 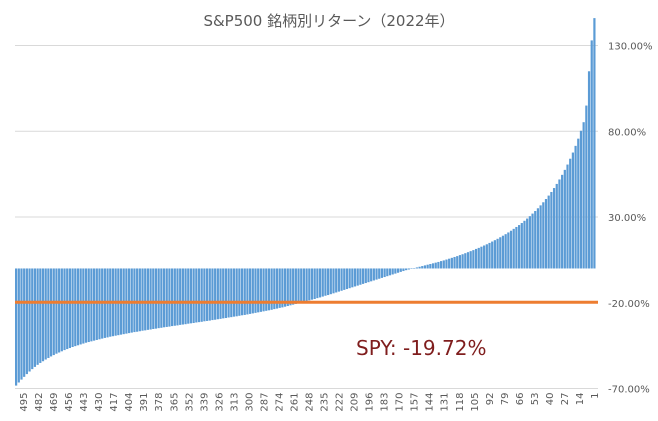 What do you see at coordinates (189, 402) in the screenshot?
I see `x-tick-label: 352` at bounding box center [189, 402].